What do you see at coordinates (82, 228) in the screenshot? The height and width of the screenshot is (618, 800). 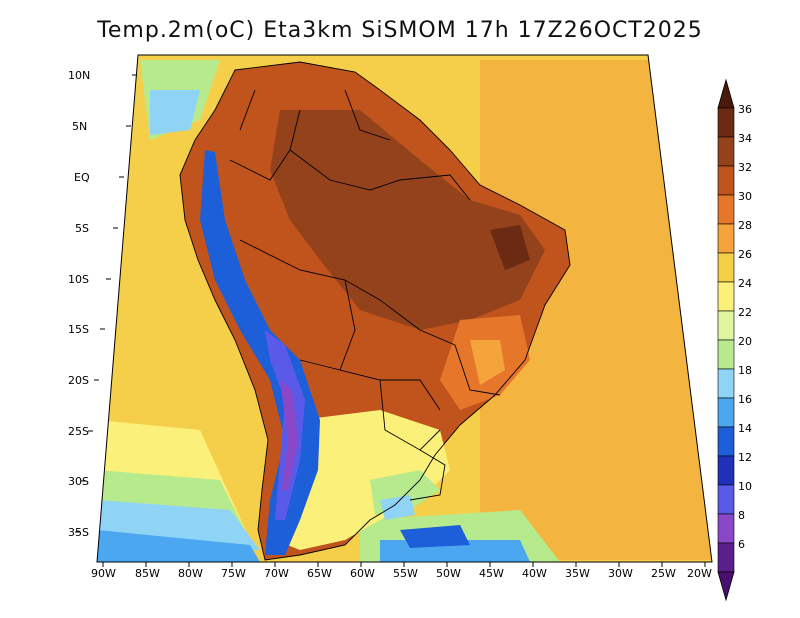 I see `lat-label: 5S` at bounding box center [82, 228].